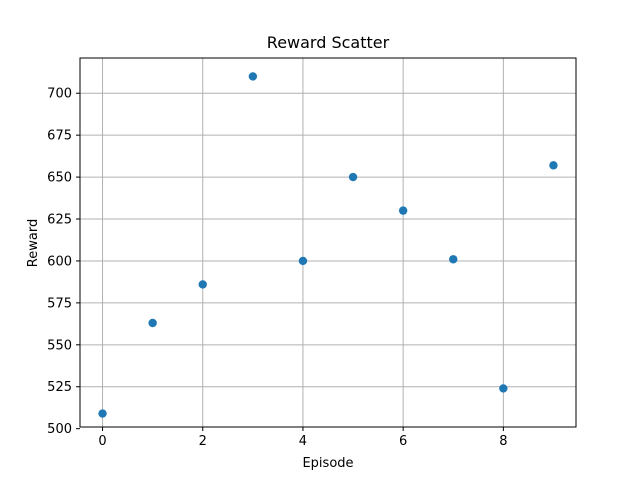 This screenshot has height=480, width=640. Describe the element at coordinates (59, 94) in the screenshot. I see `y-tick-label: 700` at that location.